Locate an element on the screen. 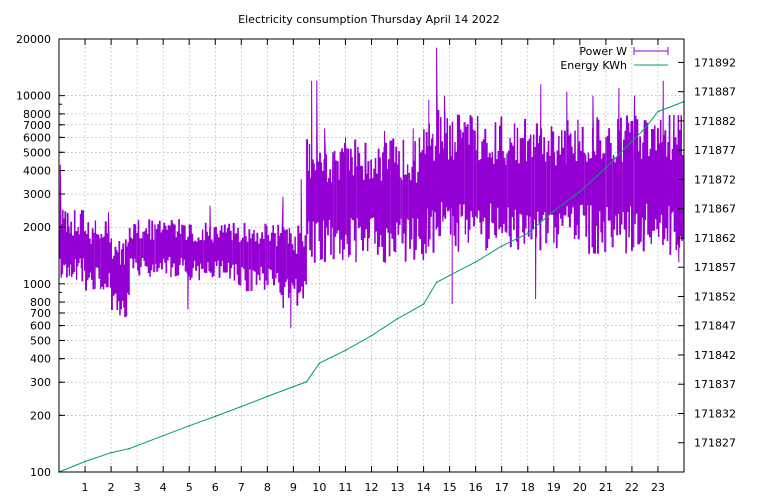 The width and height of the screenshot is (768, 500). x-tick-label-1: 1 is located at coordinates (85, 487).